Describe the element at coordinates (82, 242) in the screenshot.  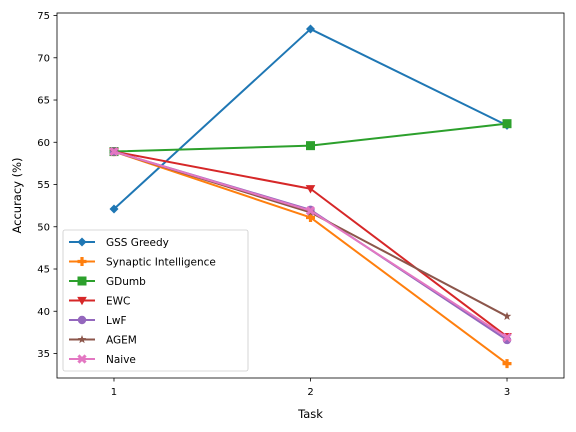
I see `legend-marker-gss-greedy` at that location.